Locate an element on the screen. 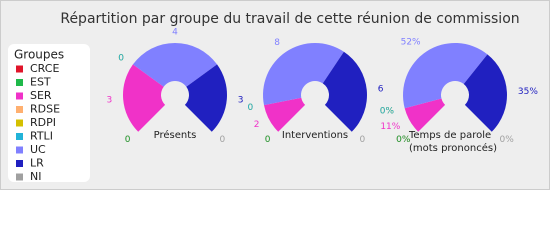 Image resolution: width=550 pixels, height=240 pixels. value-label: 2 is located at coordinates (257, 125).